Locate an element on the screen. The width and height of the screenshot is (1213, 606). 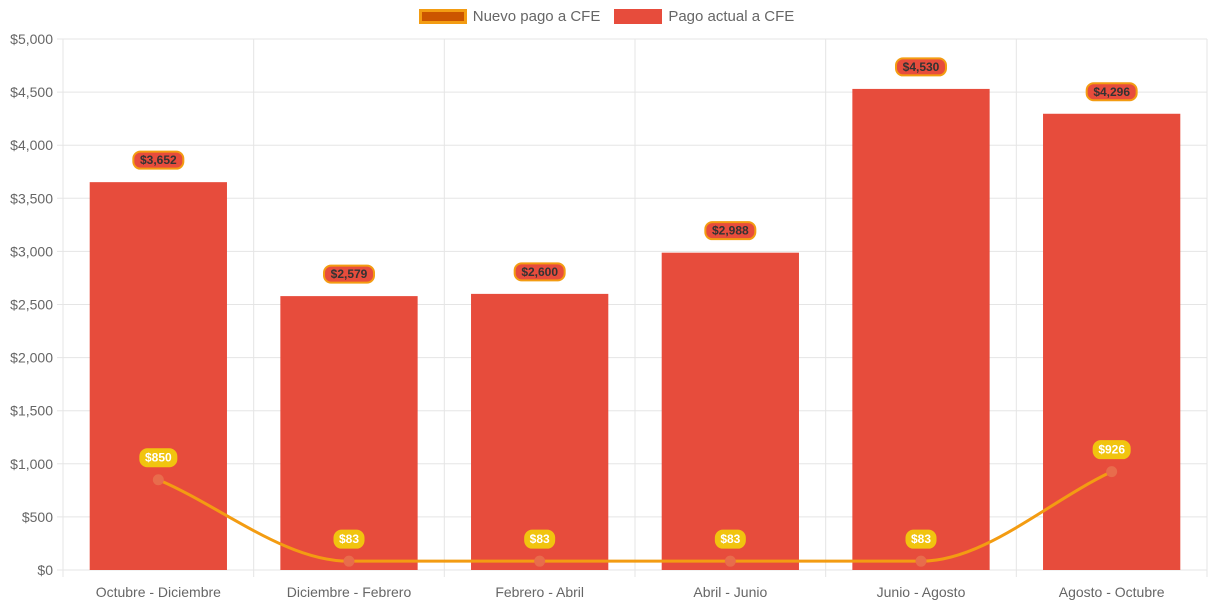
legend-swatch-bar is located at coordinates (638, 16).